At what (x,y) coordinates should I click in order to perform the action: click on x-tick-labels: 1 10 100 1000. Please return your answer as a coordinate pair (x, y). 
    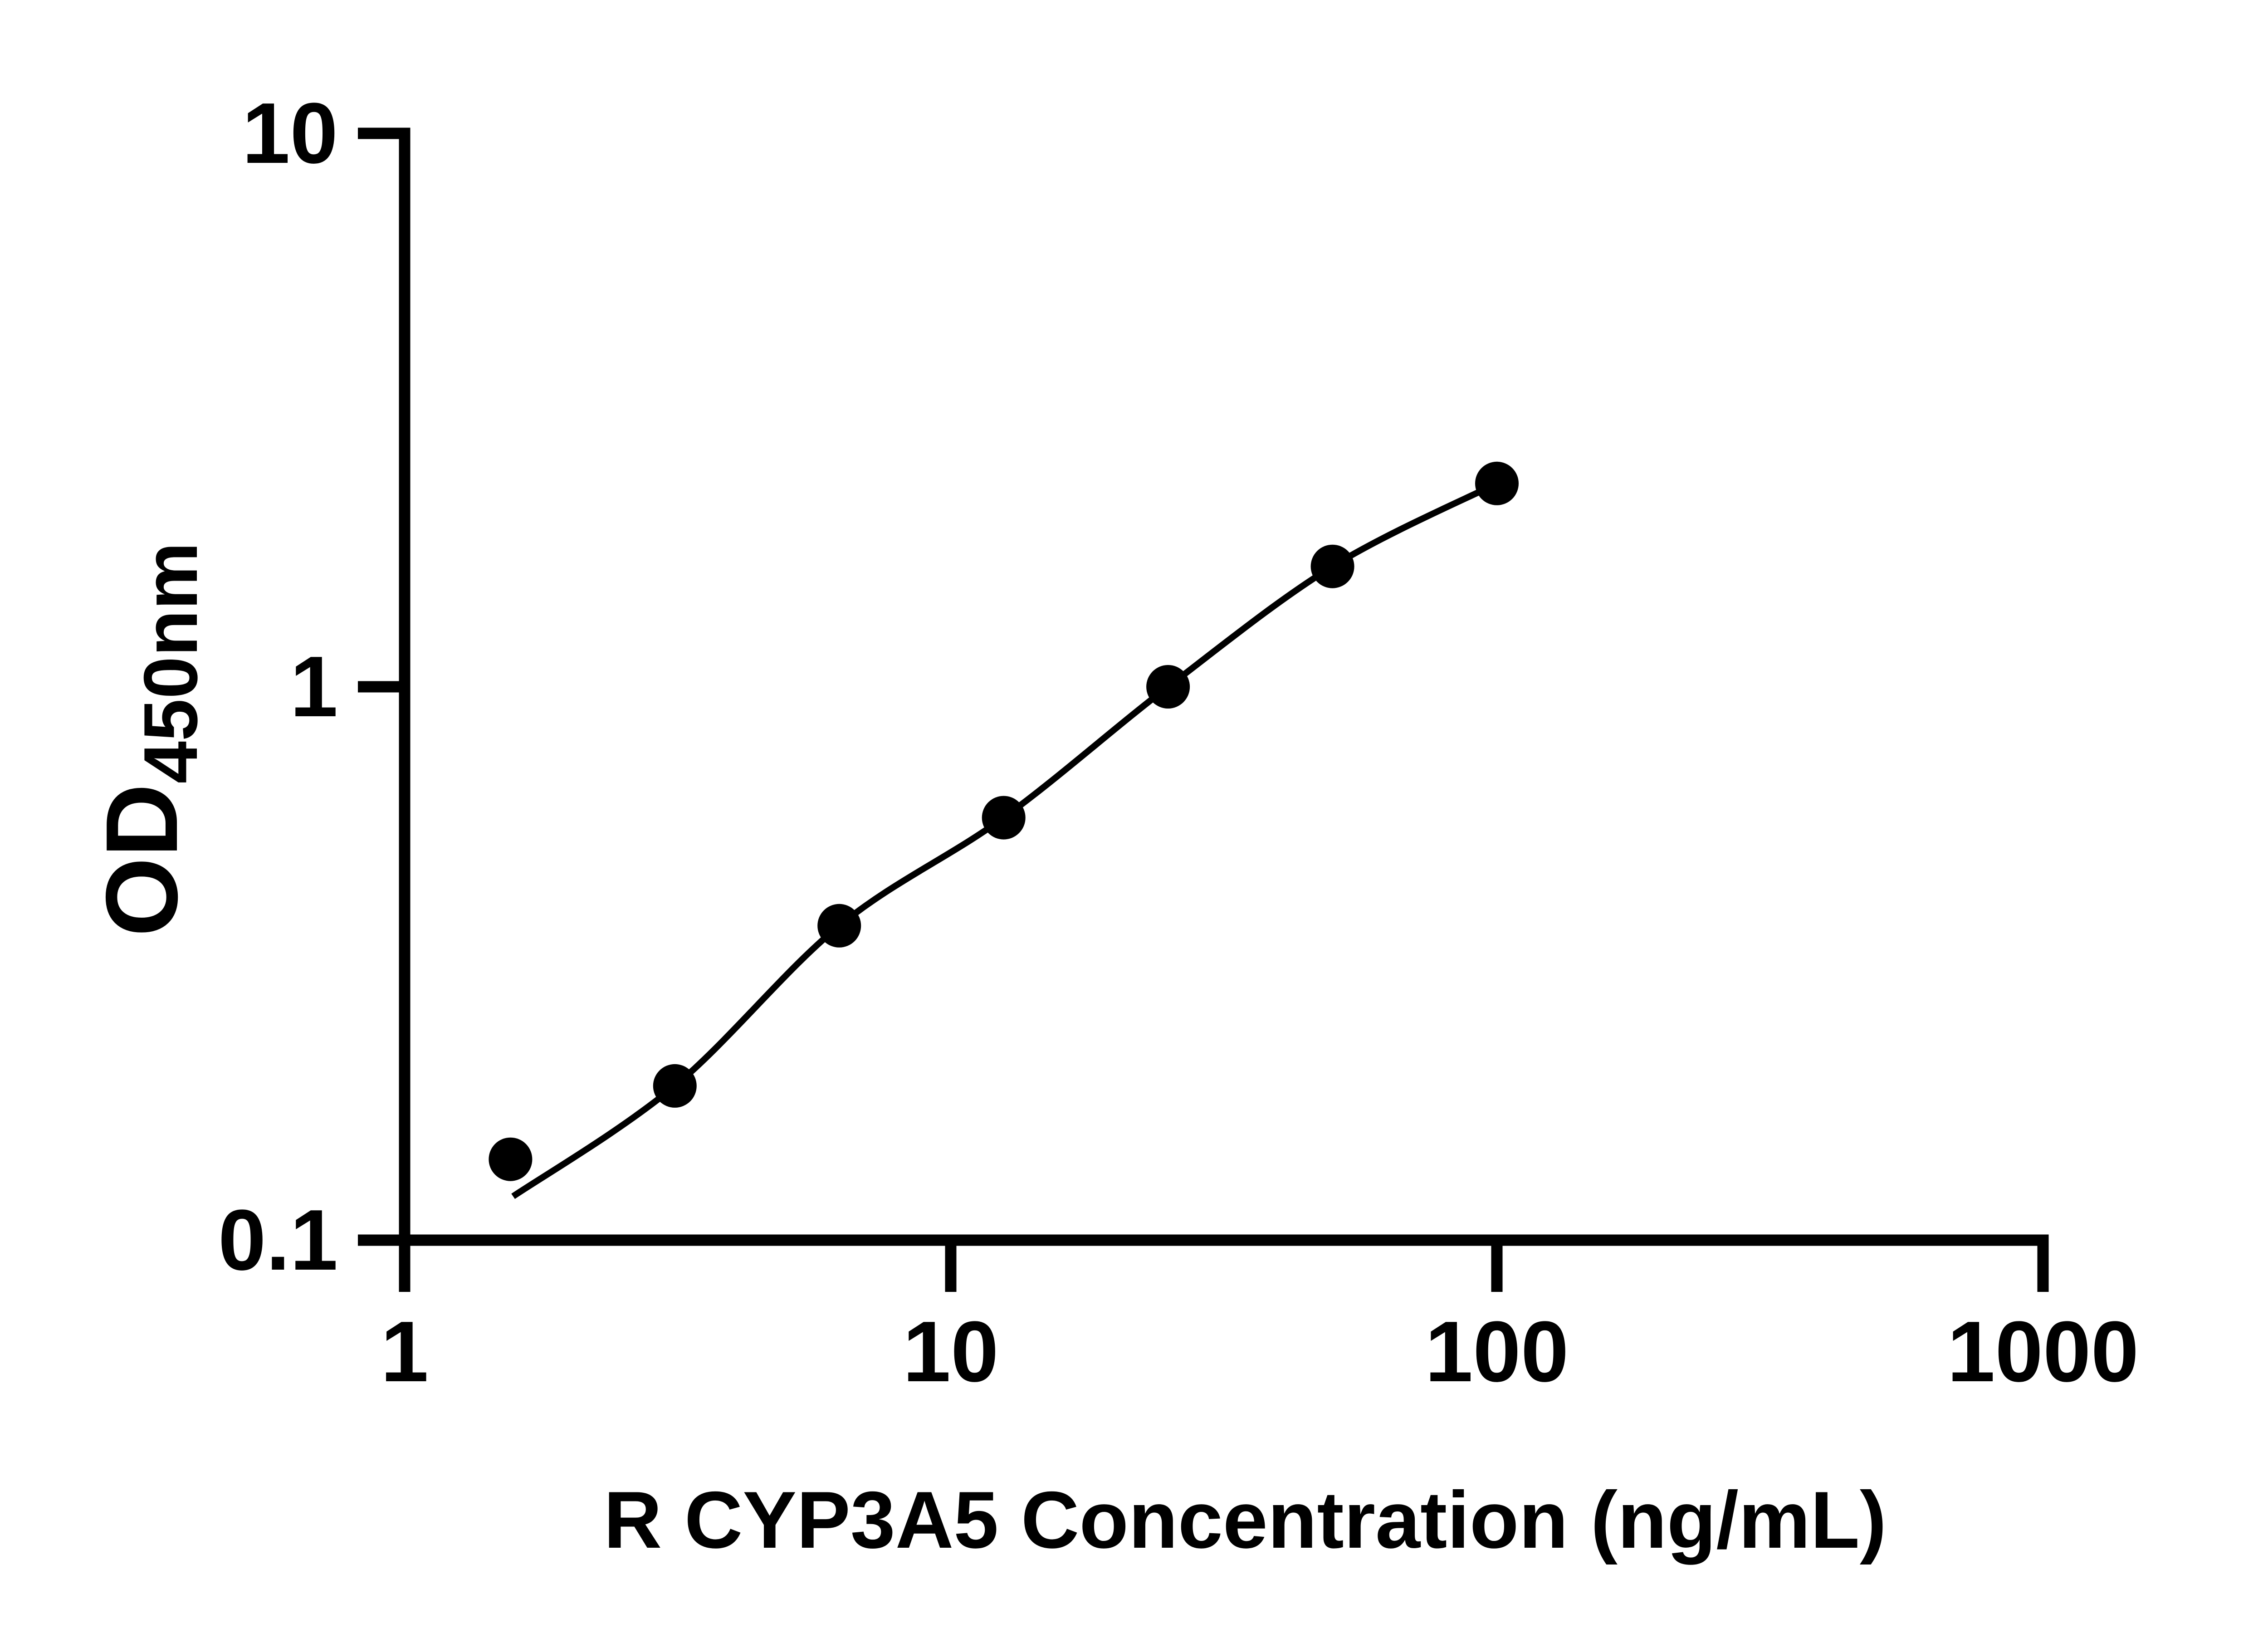
    Looking at the image, I should click on (1260, 1352).